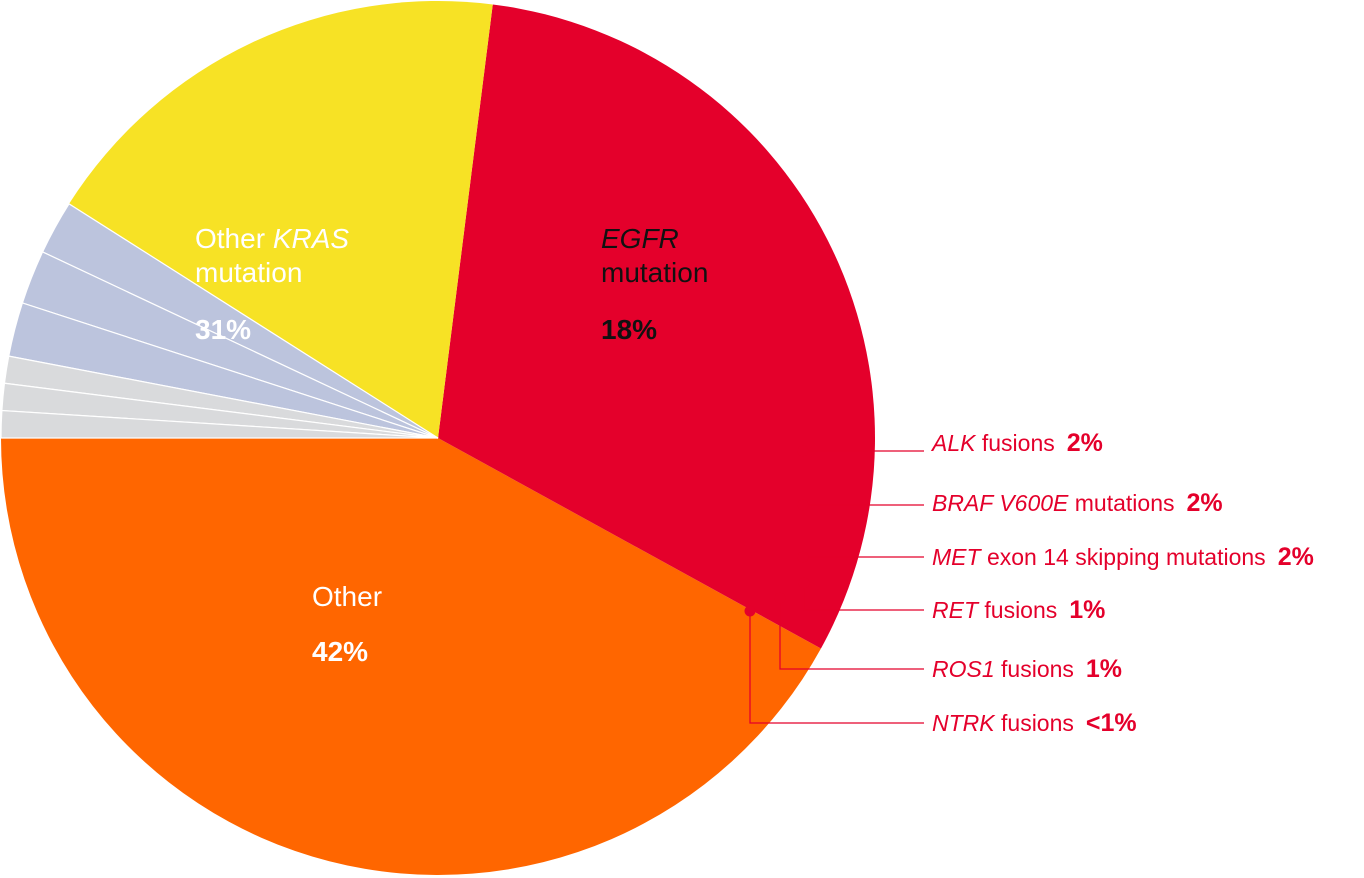 Image resolution: width=1364 pixels, height=878 pixels. Describe the element at coordinates (1077, 503) in the screenshot. I see `callout-label-braf-v600e: BRAF V600E mutations 2%` at that location.